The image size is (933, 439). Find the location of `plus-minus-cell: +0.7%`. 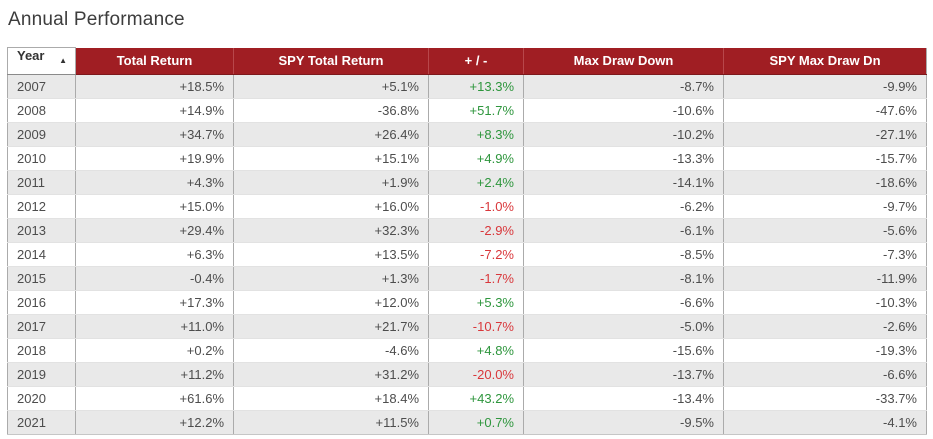

plus-minus-cell: +0.7% is located at coordinates (476, 422).